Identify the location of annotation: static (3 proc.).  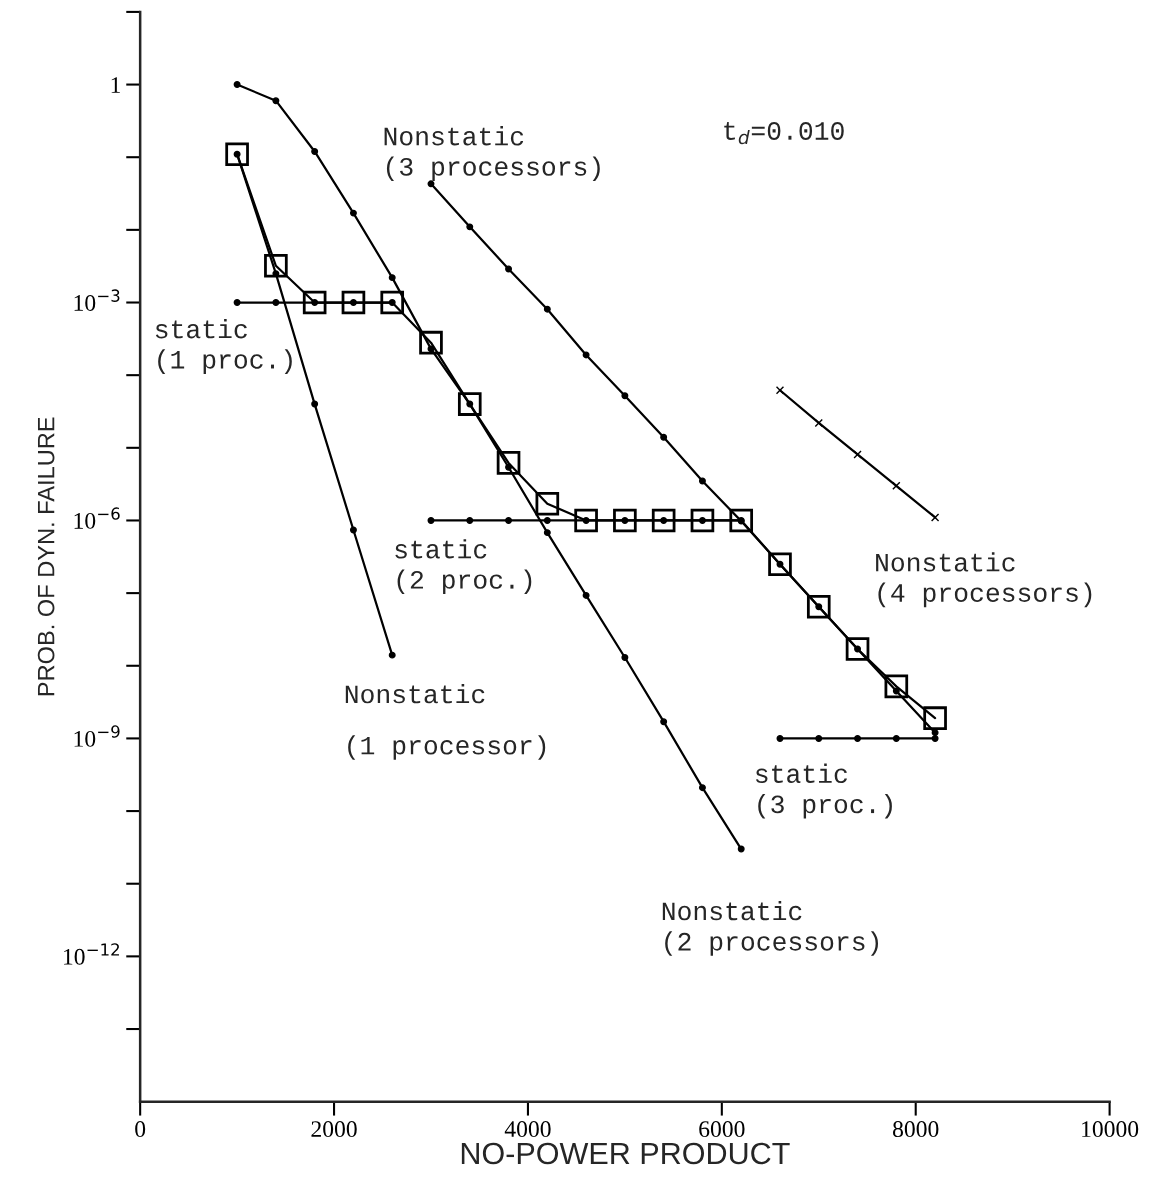
(823, 791).